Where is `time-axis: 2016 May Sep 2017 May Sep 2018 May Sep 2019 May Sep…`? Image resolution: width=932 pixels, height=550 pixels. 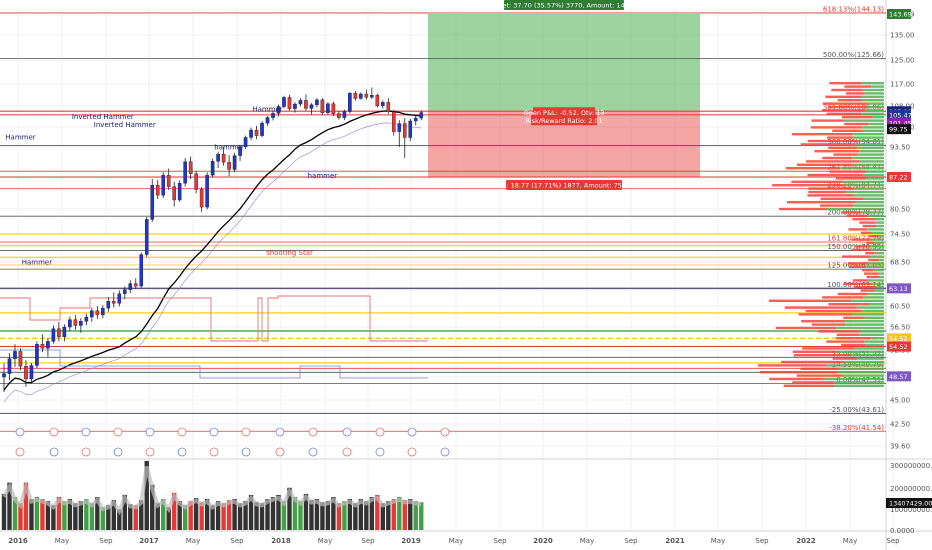
time-axis: 2016 May Sep 2017 May Sep 2018 May Sep 2019 May Sep… is located at coordinates (454, 541).